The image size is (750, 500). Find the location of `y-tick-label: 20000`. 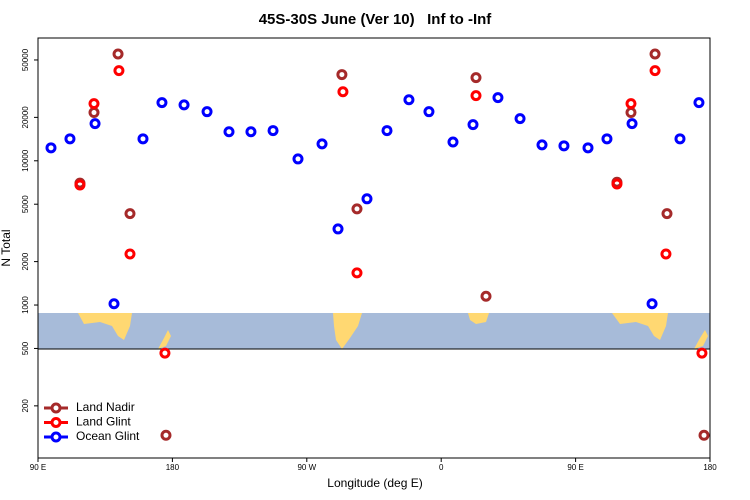

y-tick-label: 20000 is located at coordinates (25, 117).